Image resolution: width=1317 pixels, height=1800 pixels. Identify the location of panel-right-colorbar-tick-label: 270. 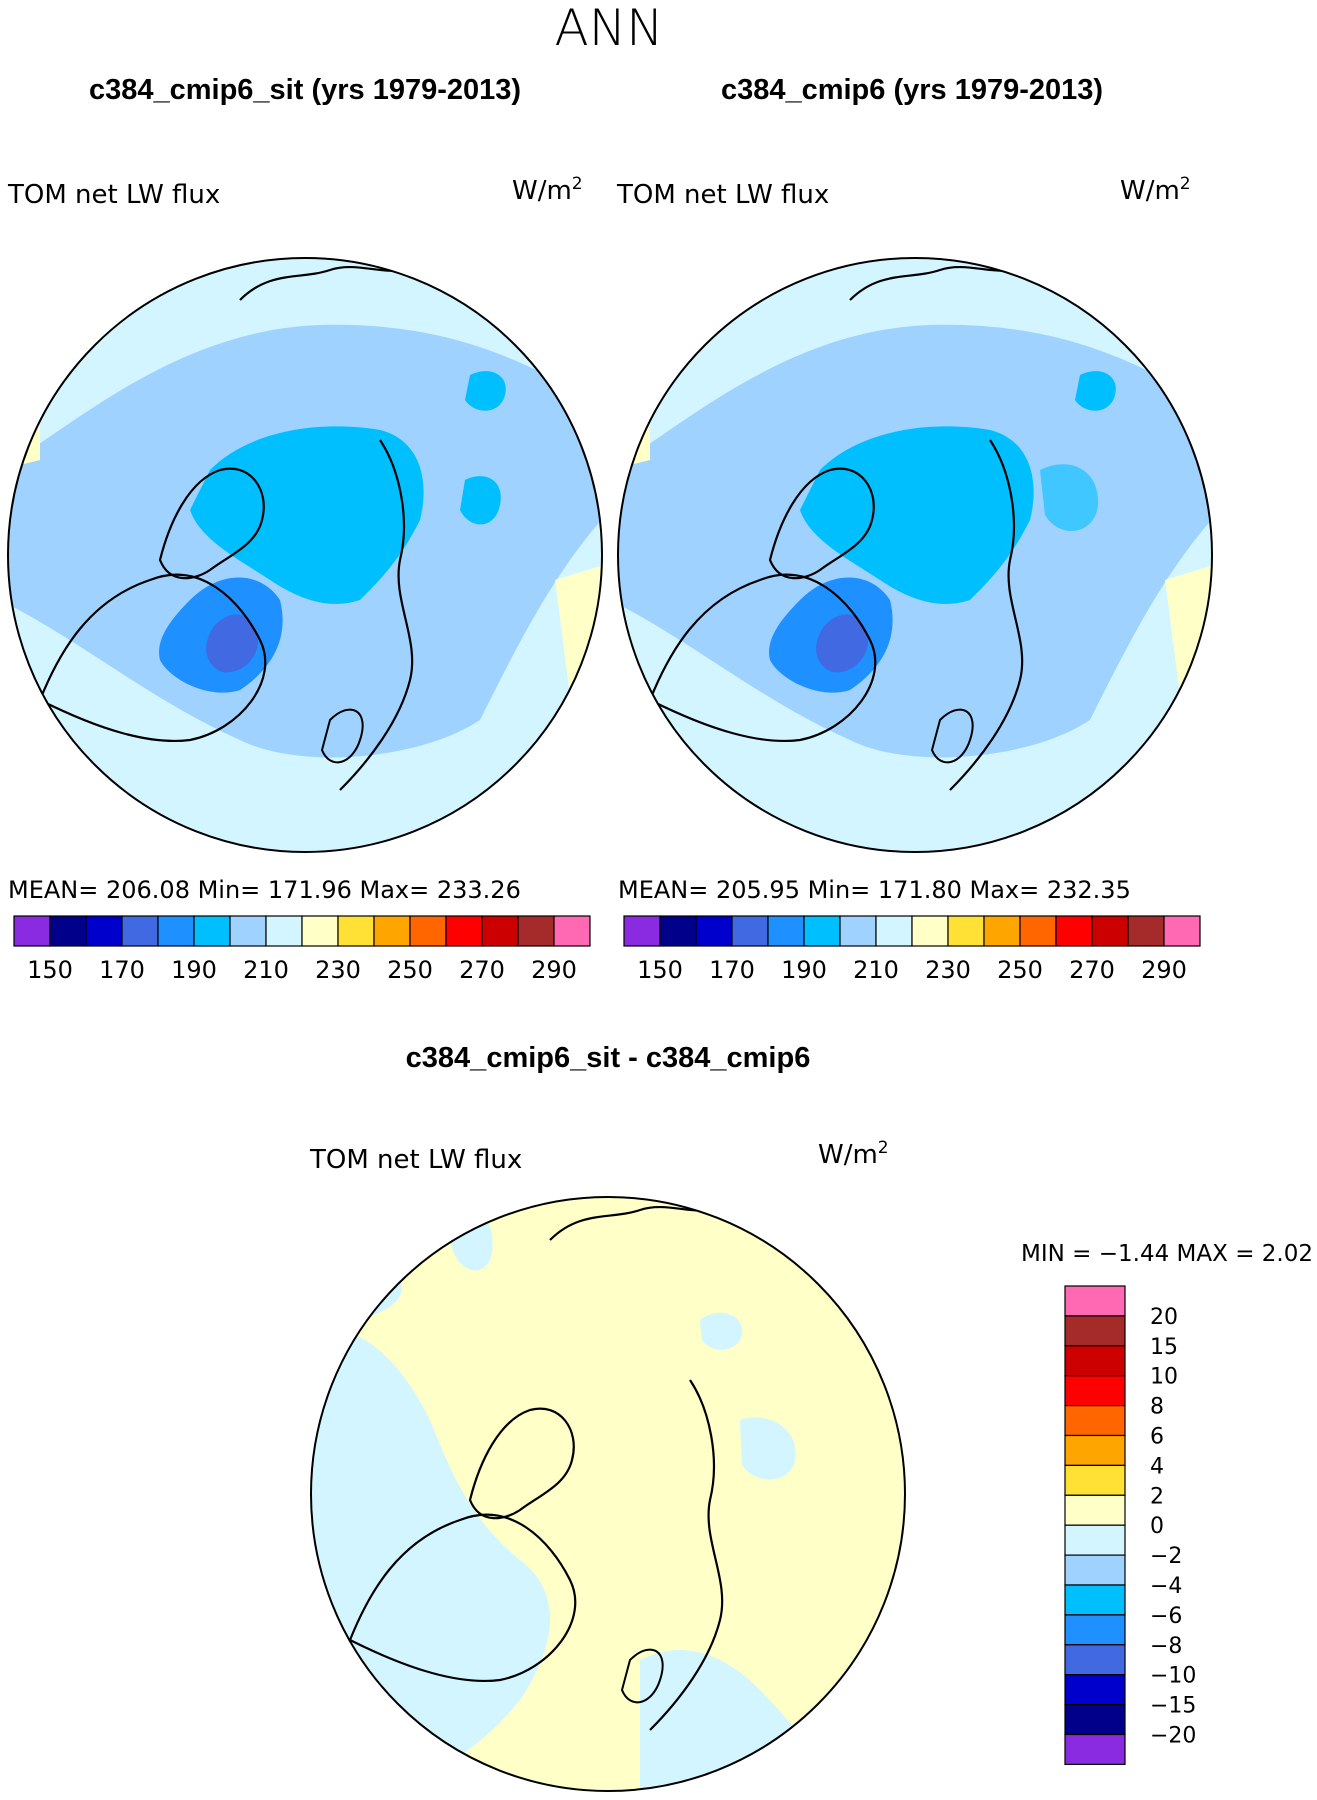
(1092, 970).